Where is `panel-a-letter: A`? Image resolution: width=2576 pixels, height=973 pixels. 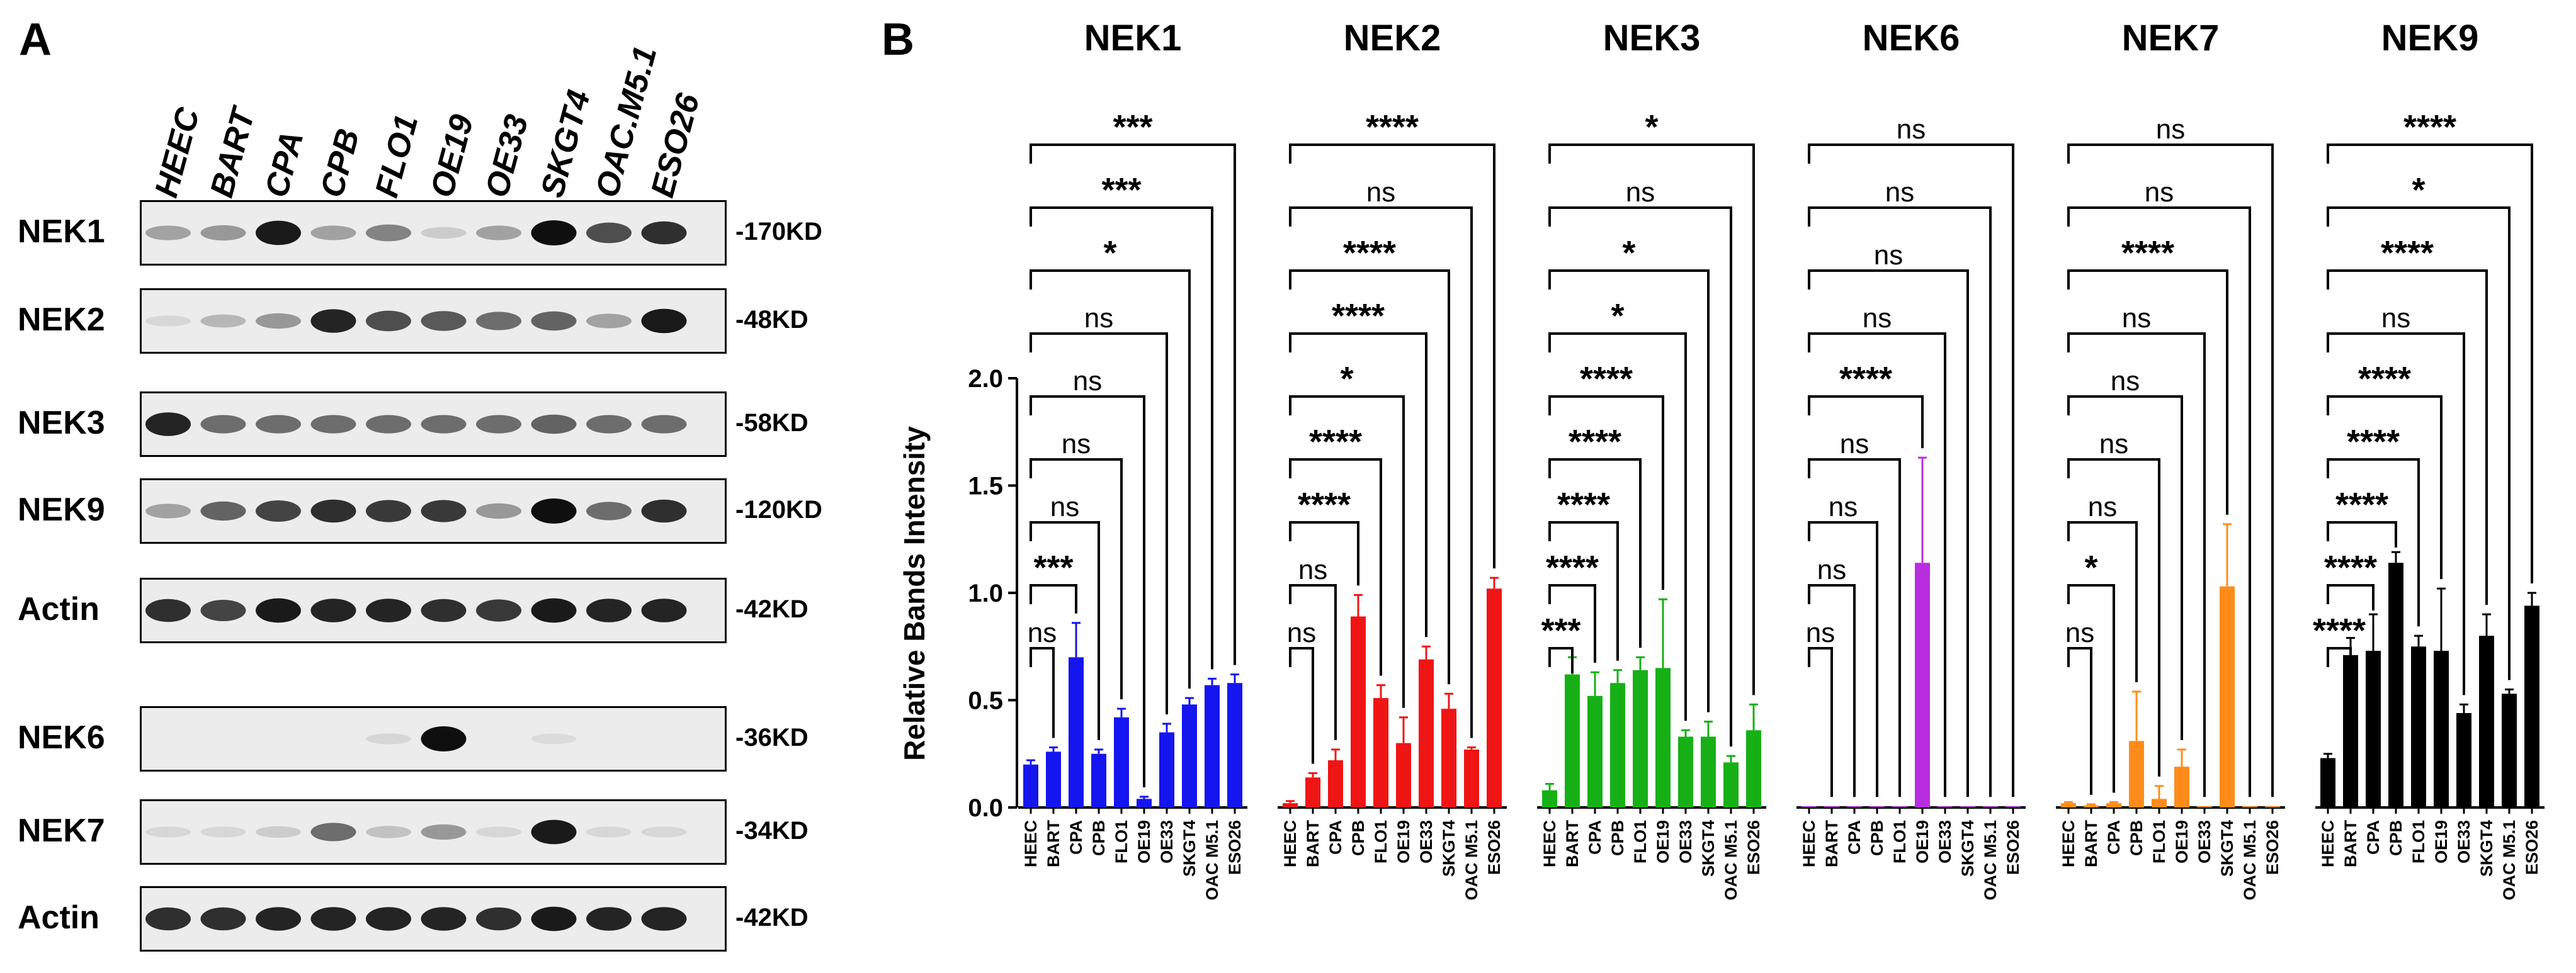 panel-a-letter: A is located at coordinates (35, 39).